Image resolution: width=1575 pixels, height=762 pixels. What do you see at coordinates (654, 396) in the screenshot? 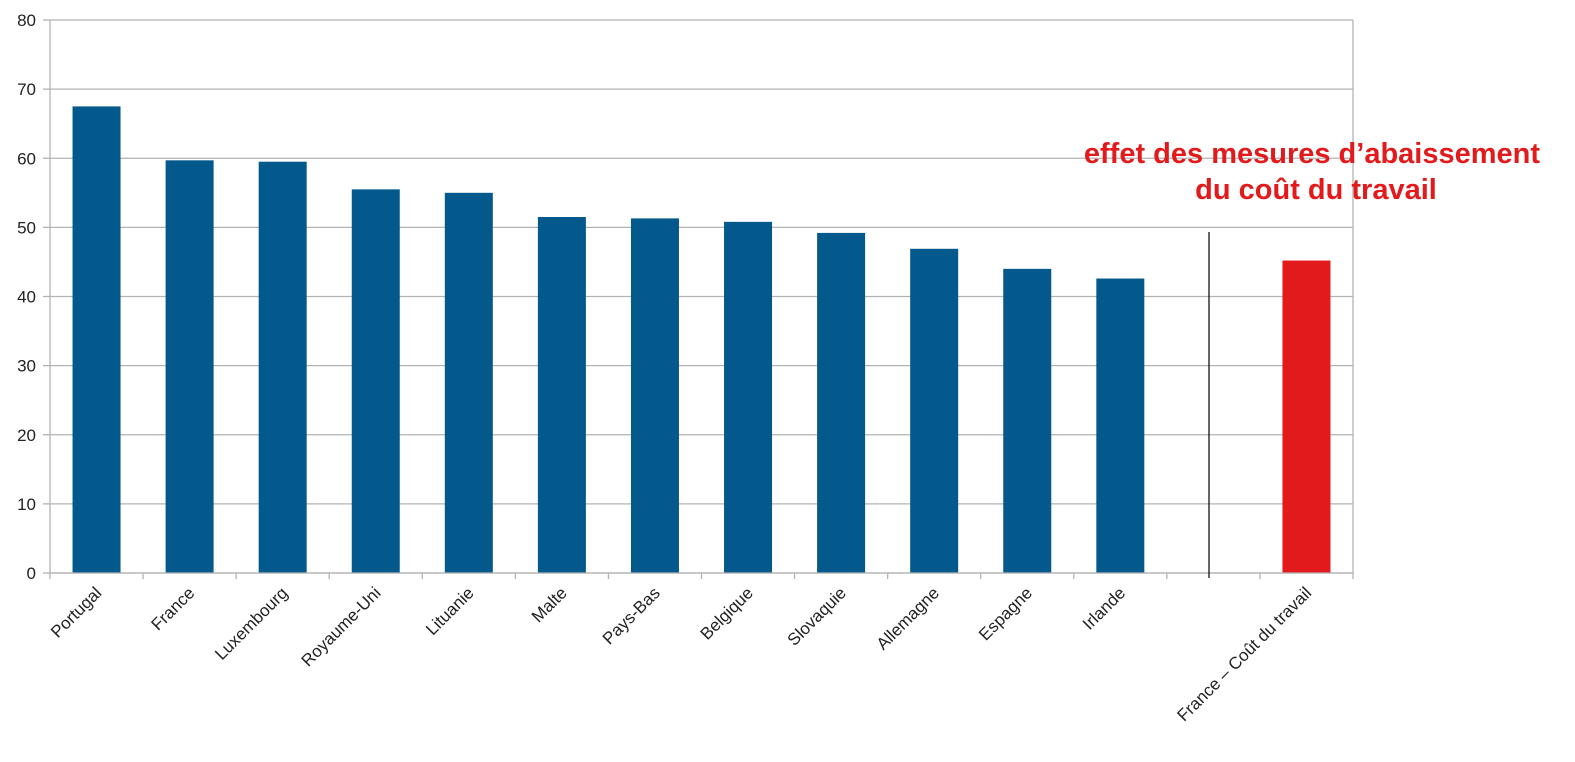
I see `bar-pays-bas` at bounding box center [654, 396].